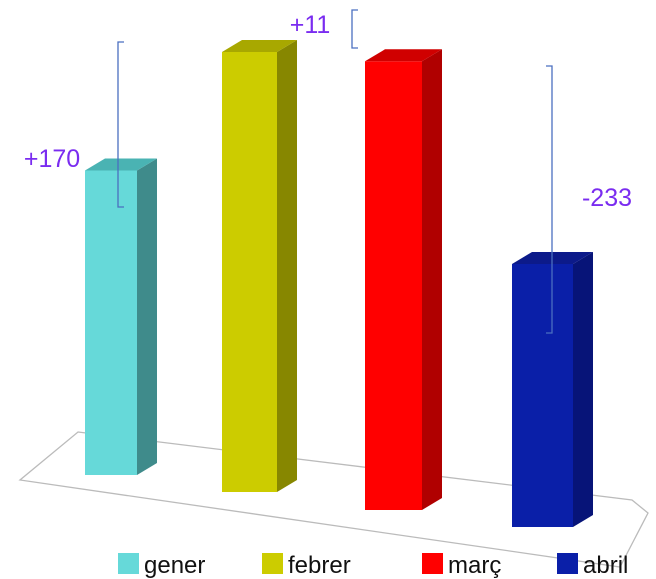  Describe the element at coordinates (373, 565) in the screenshot. I see `legend: gener febrer març abril` at that location.